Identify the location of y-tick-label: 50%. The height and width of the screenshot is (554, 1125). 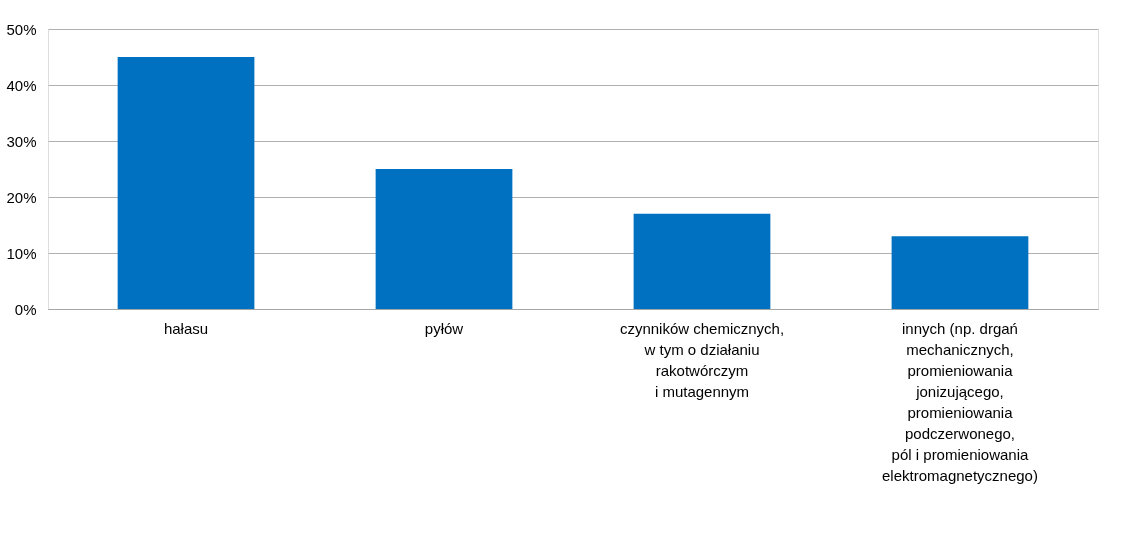
(21, 29).